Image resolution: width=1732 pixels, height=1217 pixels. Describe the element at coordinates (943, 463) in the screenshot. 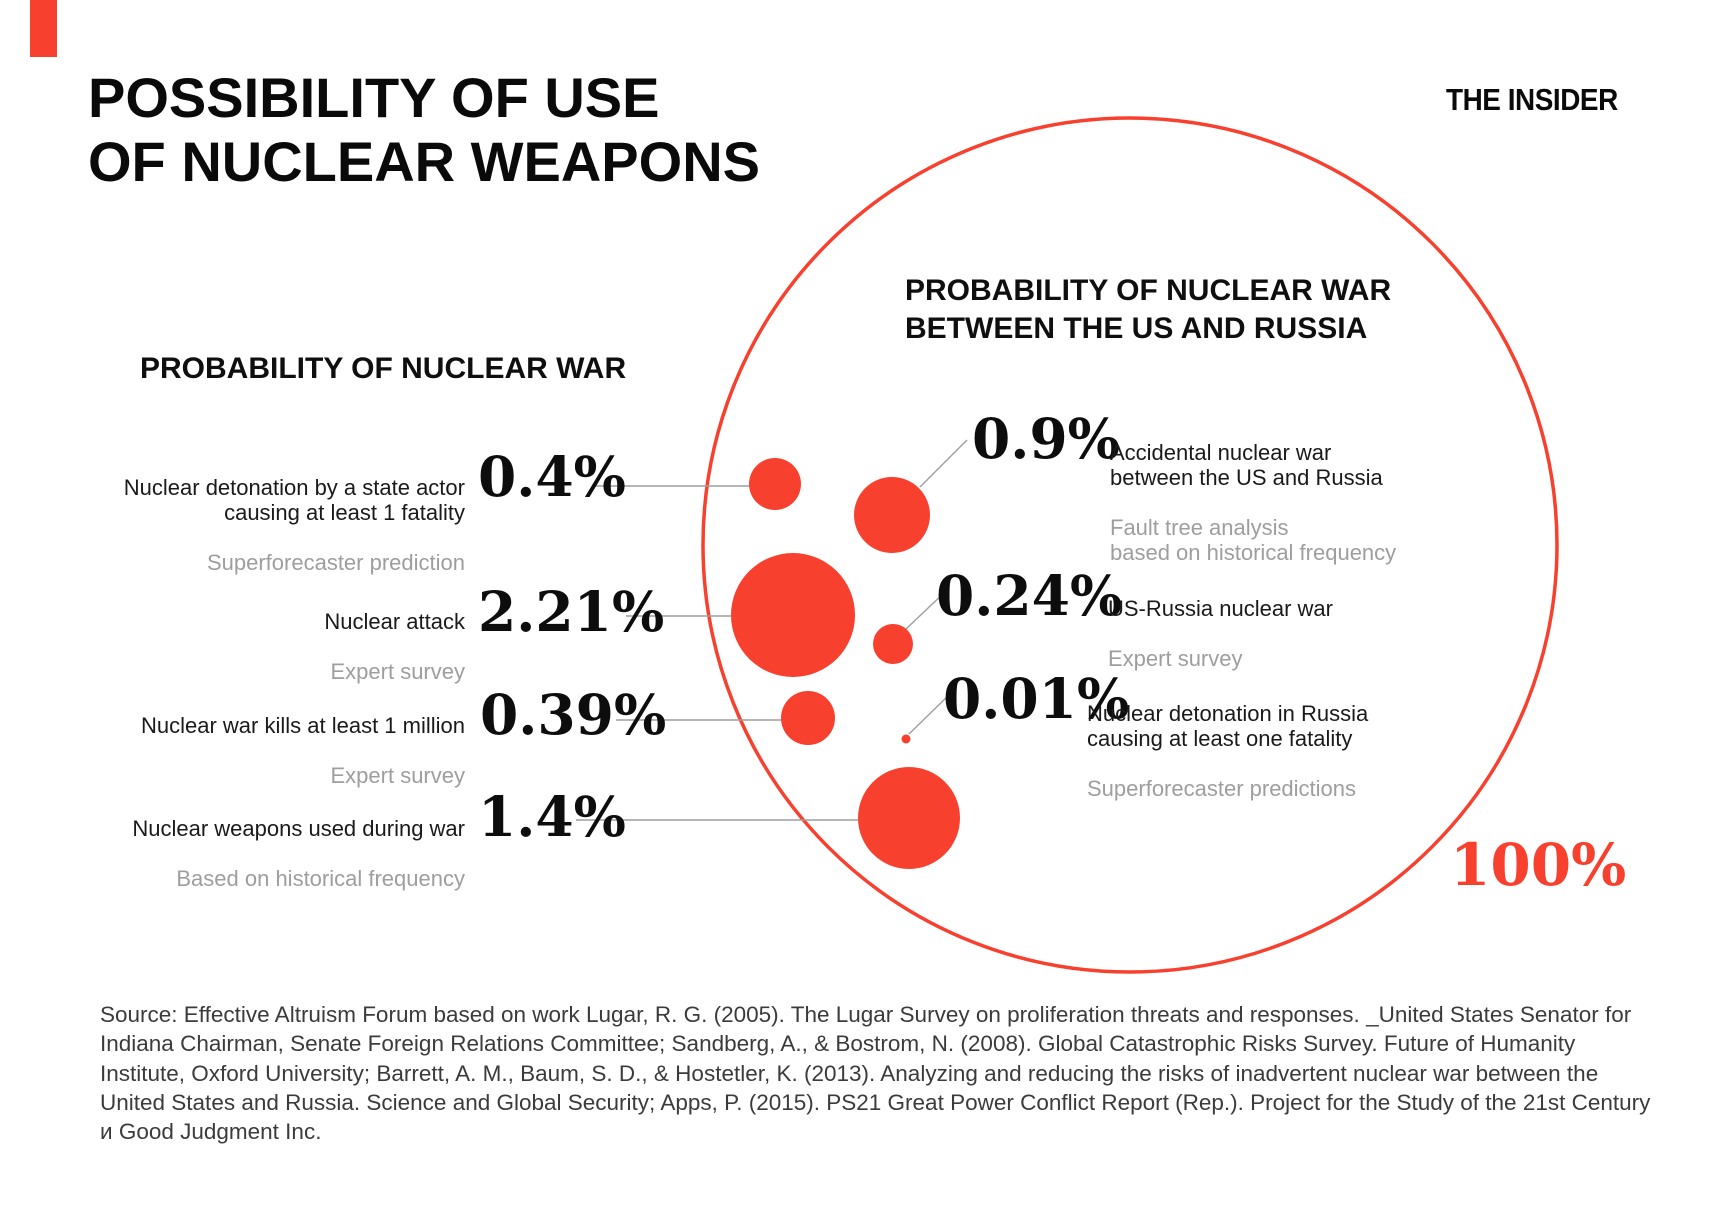

I see `leader-line-0-9pct` at that location.